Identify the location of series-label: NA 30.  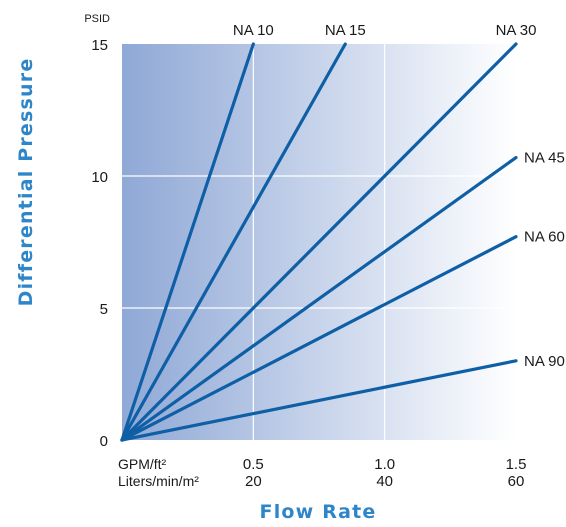
(516, 30).